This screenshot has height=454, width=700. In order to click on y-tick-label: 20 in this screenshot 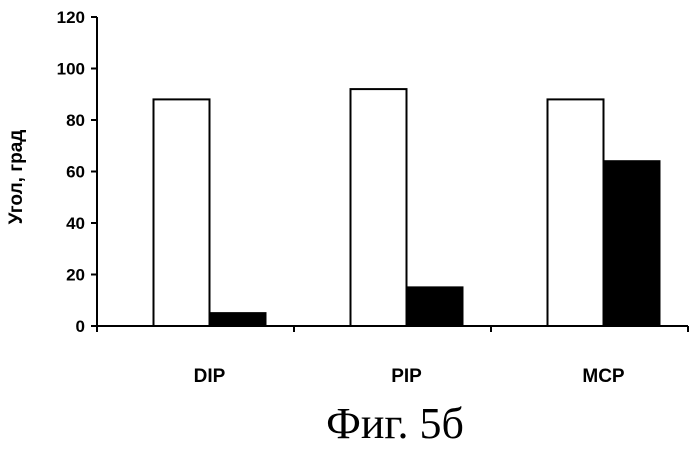, I will do `click(75, 275)`.